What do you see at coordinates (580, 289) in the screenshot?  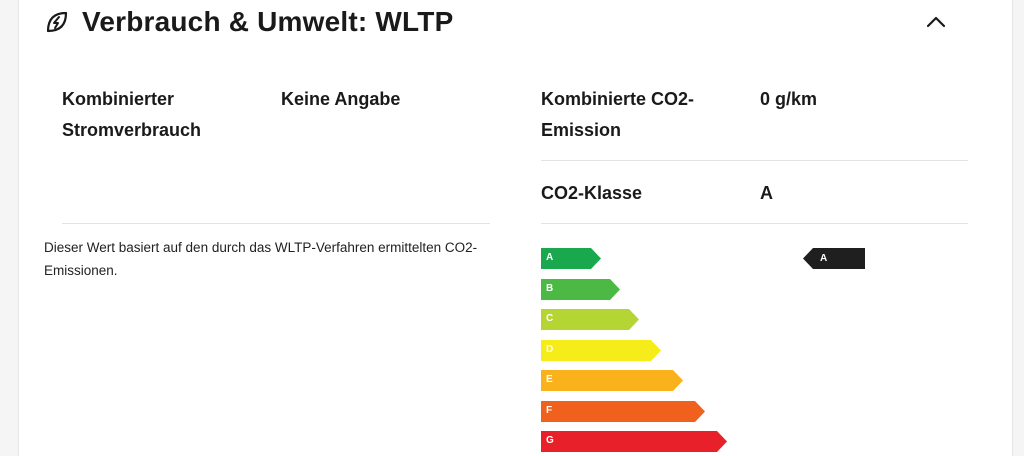 I see `energy-bar-b` at bounding box center [580, 289].